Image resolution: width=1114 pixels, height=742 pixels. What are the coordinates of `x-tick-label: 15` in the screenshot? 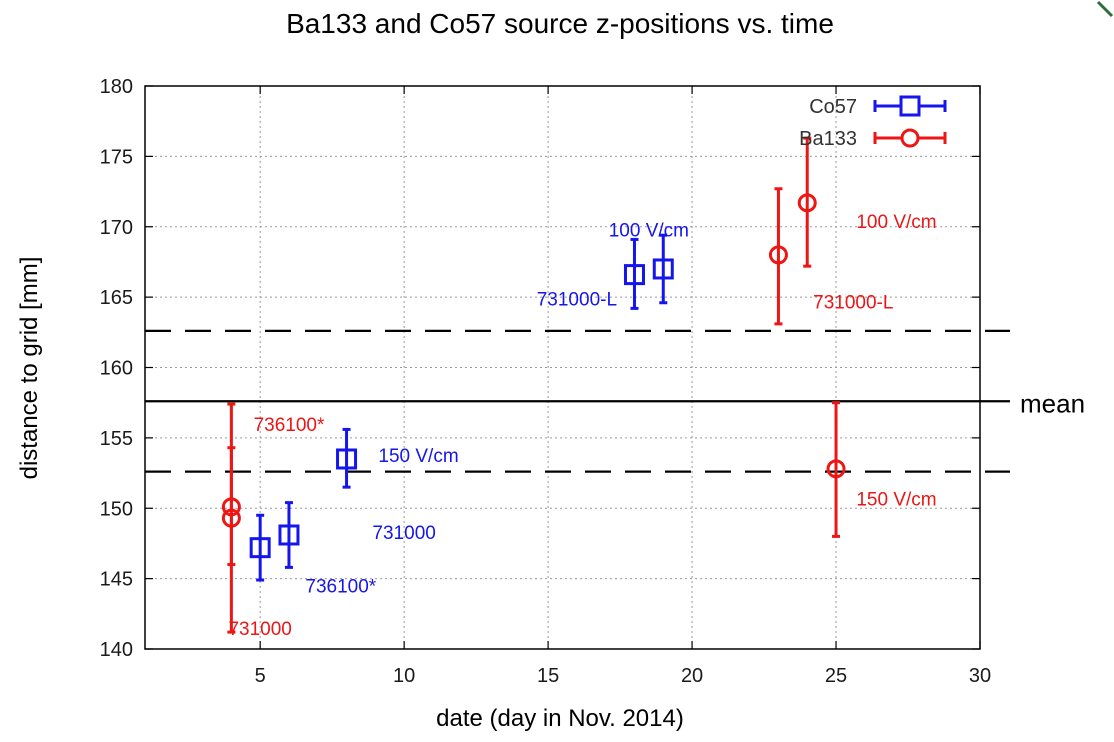 It's located at (548, 676).